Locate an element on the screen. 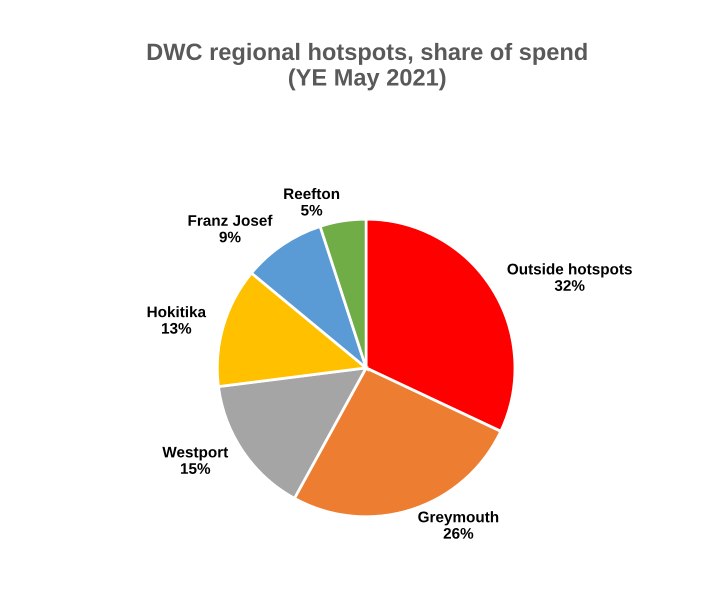  chart-title: DWC regional hotspots, share of spend (YE May 2021) is located at coordinates (367, 66).